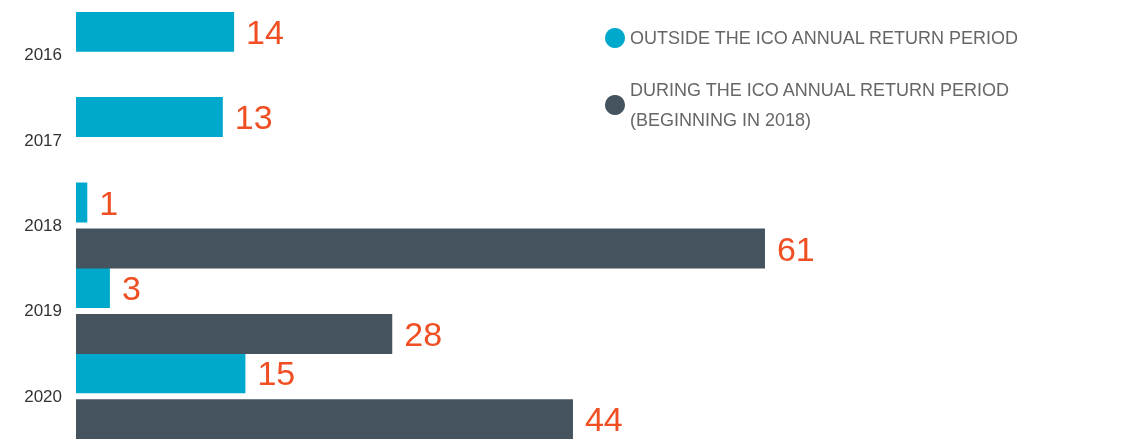 Image resolution: width=1123 pixels, height=447 pixels. I want to click on y-tick-label: 2018, so click(43, 225).